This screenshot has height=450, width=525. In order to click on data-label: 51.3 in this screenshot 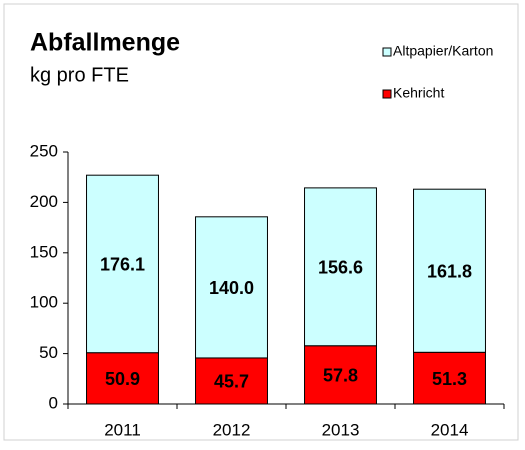, I will do `click(449, 379)`.